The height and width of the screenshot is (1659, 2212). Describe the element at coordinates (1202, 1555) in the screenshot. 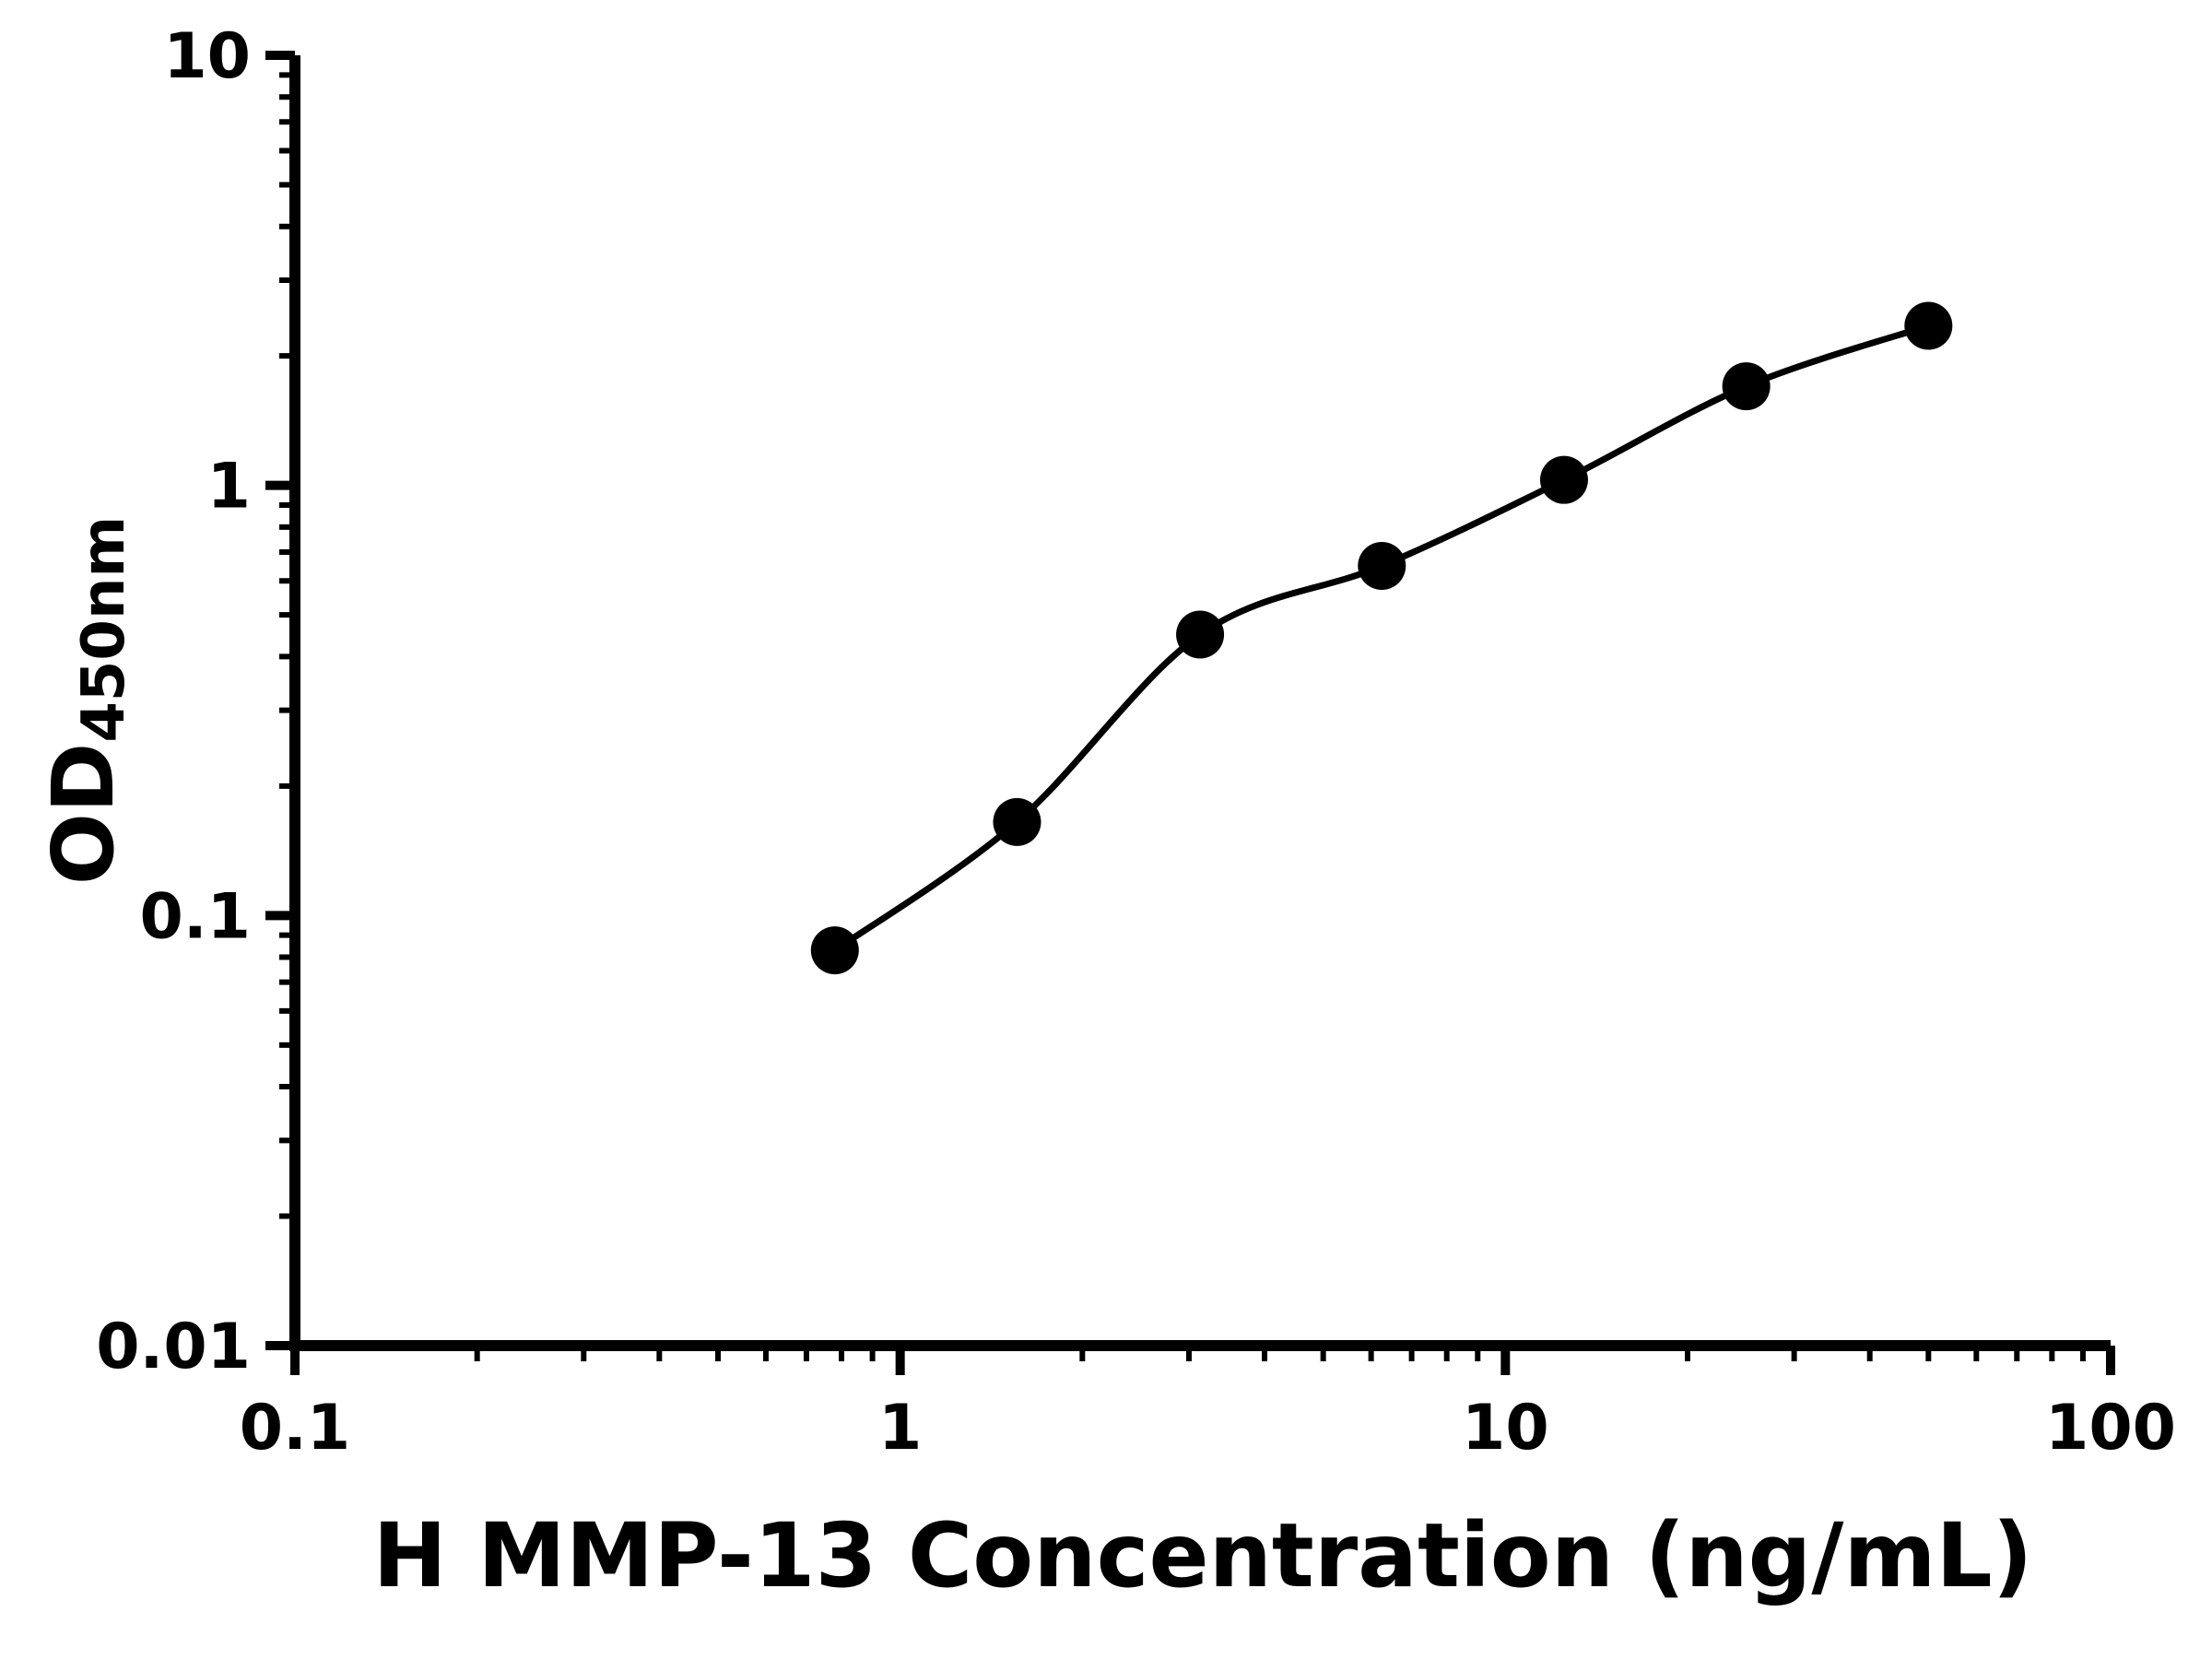

I see `x-axis-title: H MMP-13 Concentration (ng/mL)` at that location.